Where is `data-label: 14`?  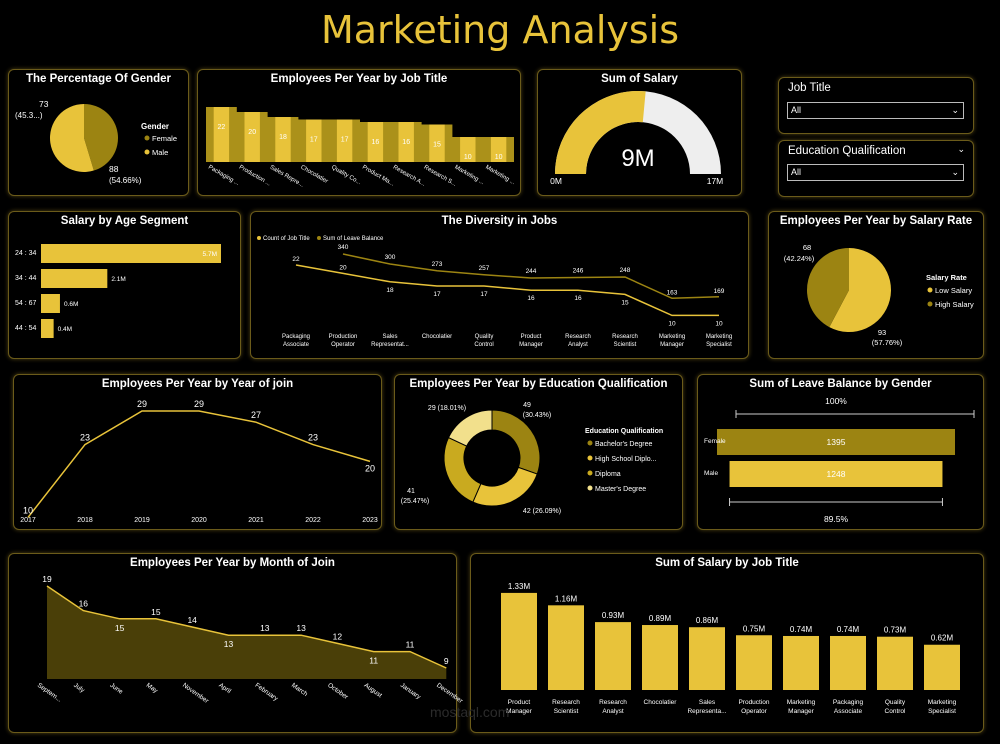
data-label: 14 is located at coordinates (192, 620).